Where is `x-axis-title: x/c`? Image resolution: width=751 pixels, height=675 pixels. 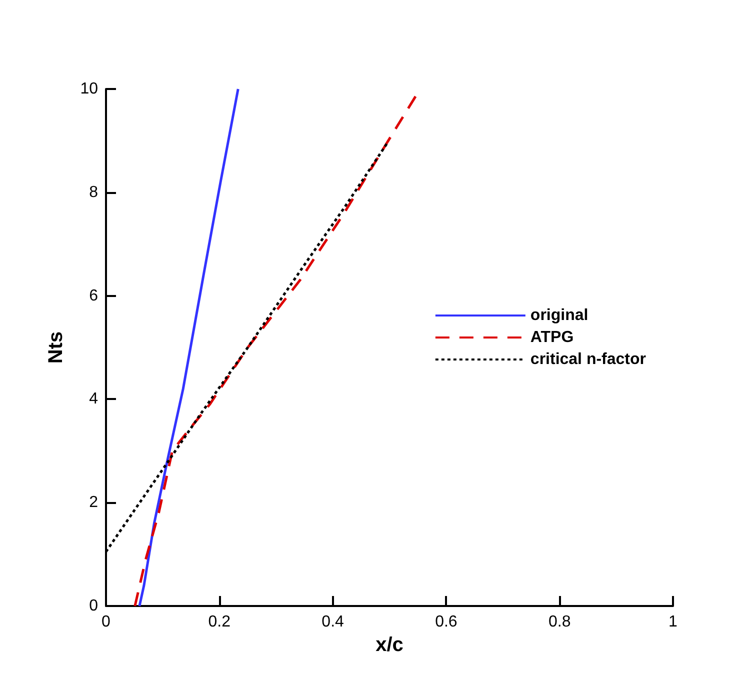
x-axis-title: x/c is located at coordinates (390, 645).